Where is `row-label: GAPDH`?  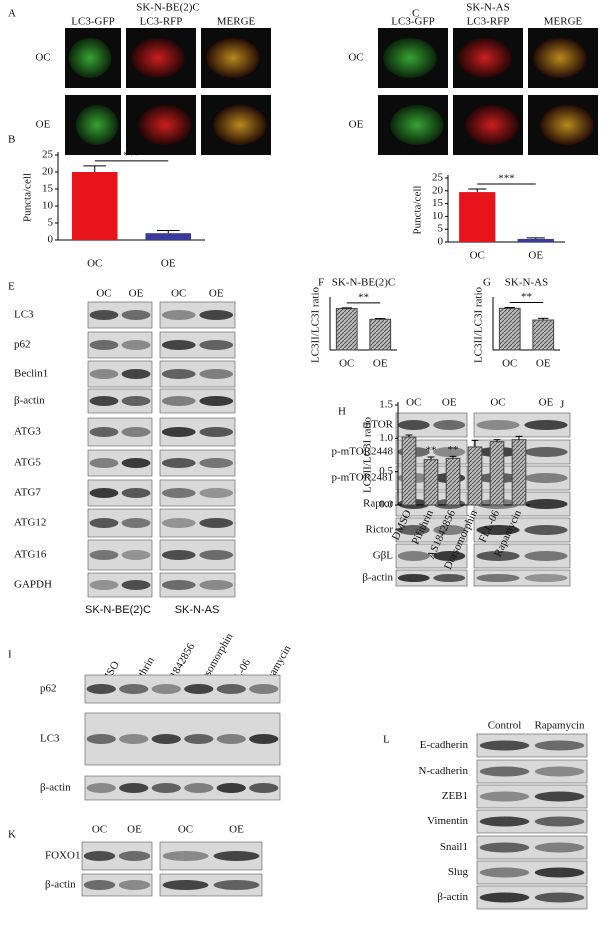
row-label: GAPDH is located at coordinates (33, 585).